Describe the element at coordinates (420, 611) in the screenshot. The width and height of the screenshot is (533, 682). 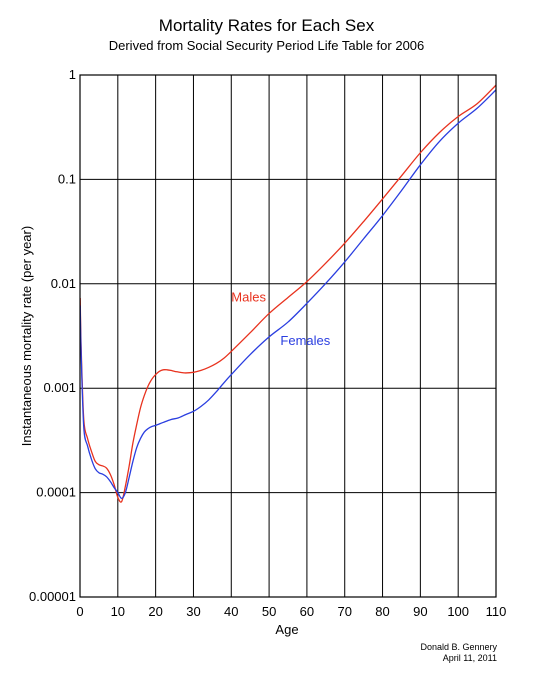
I see `x-tick-label: 90` at that location.